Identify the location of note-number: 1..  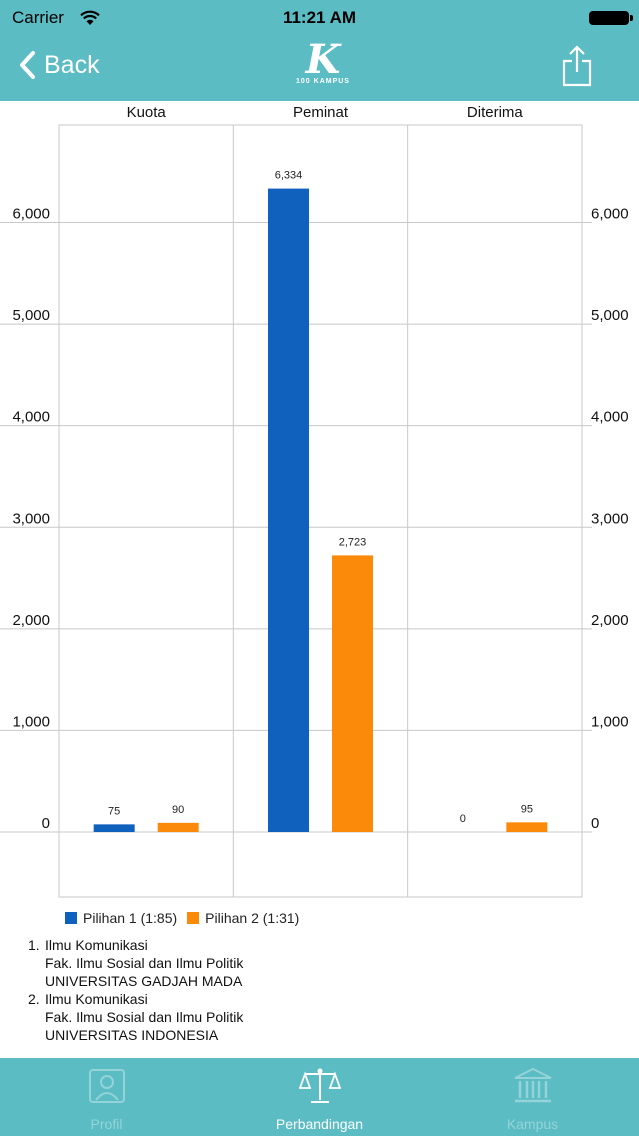
(34, 945).